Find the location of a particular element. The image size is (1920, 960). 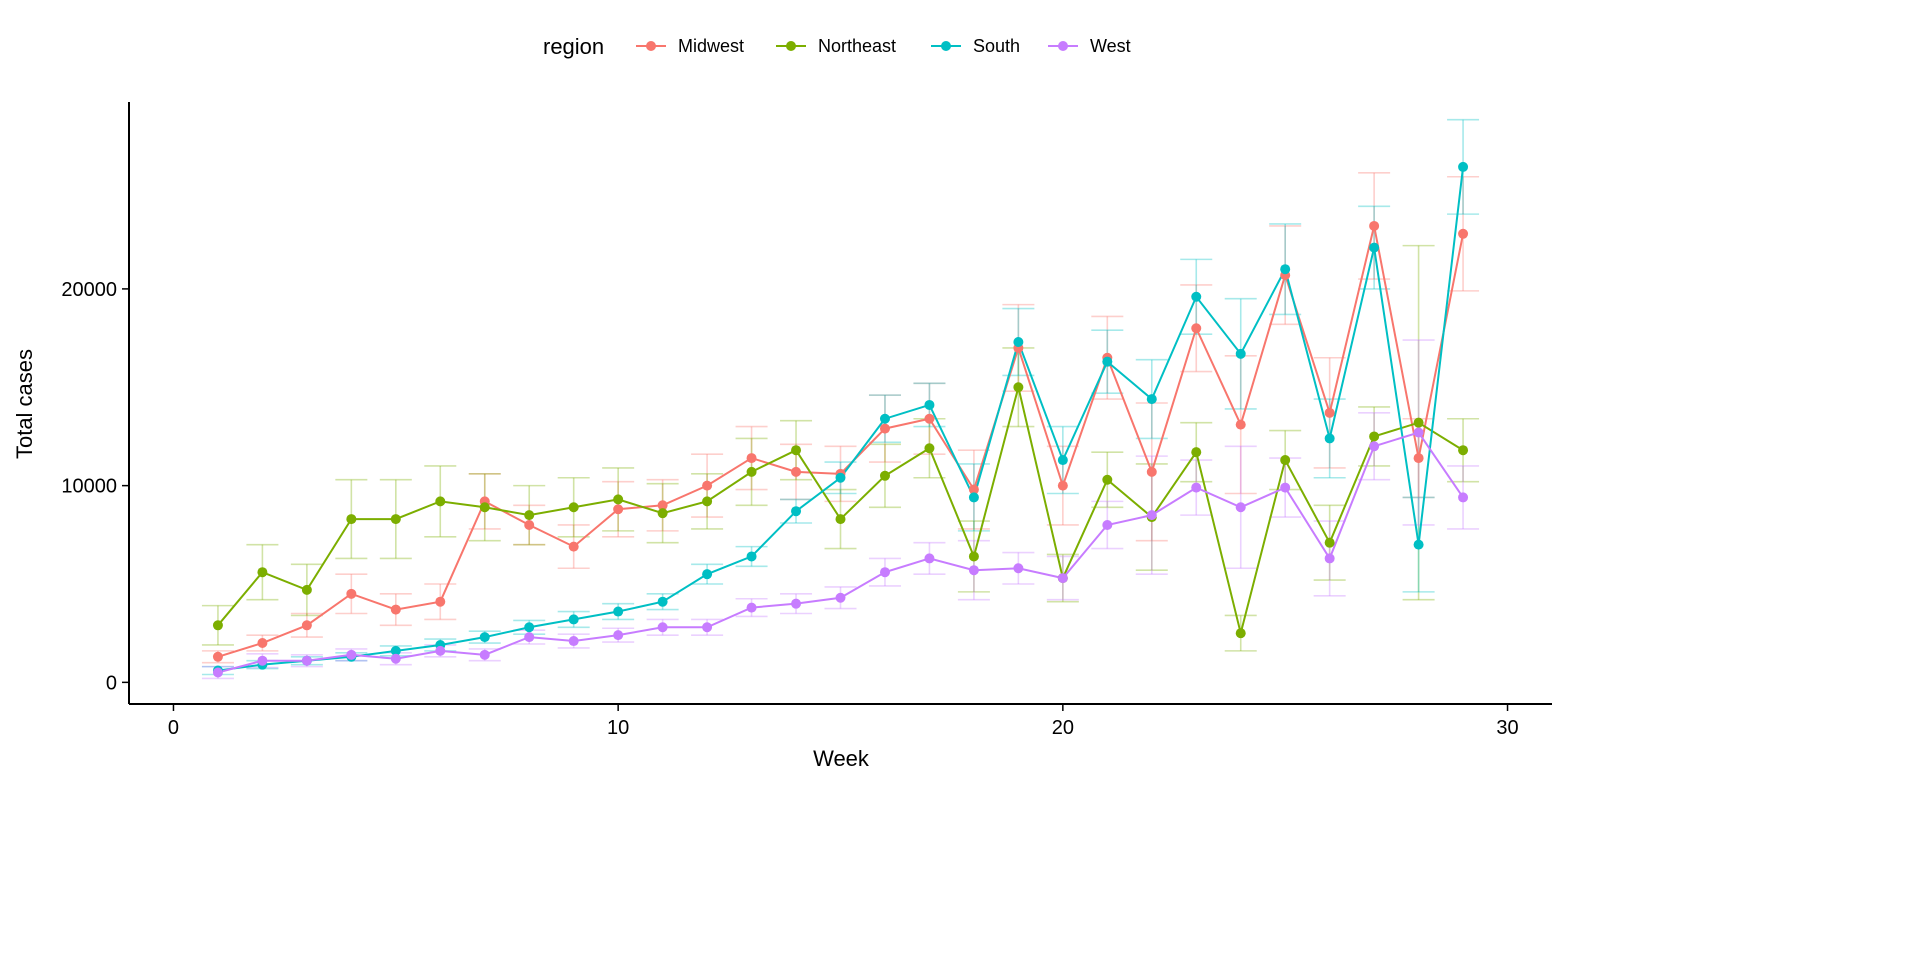

x-tick-label: 30 is located at coordinates (1507, 728).